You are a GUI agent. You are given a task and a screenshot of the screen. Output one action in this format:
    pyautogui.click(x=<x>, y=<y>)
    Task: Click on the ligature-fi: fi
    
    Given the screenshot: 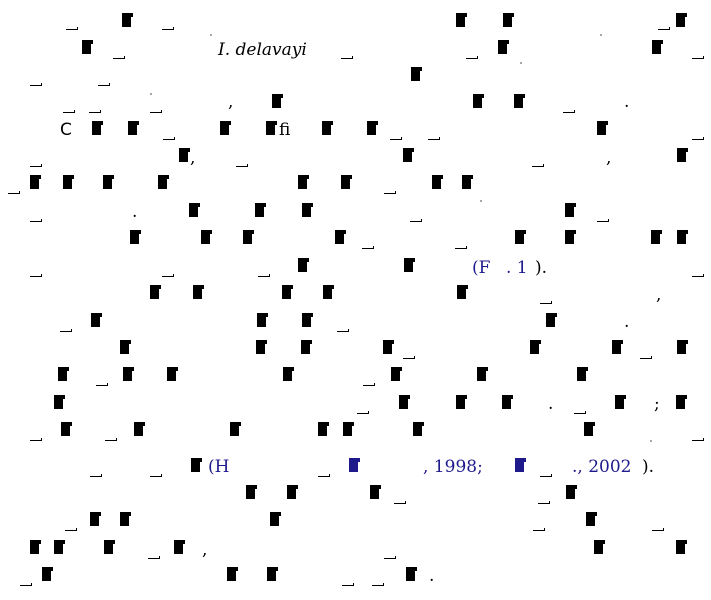 What is the action you would take?
    pyautogui.click(x=285, y=130)
    